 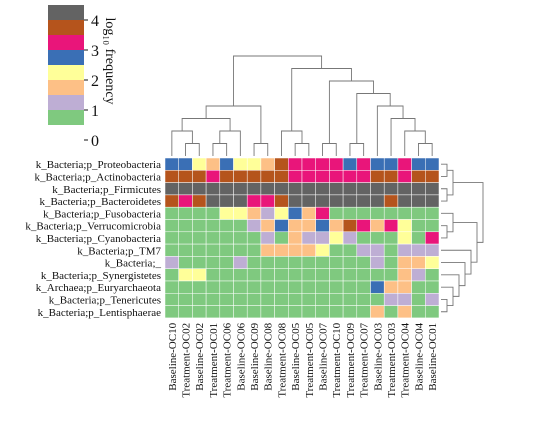 I want to click on column-label: Baseline-OC01, so click(x=433, y=357).